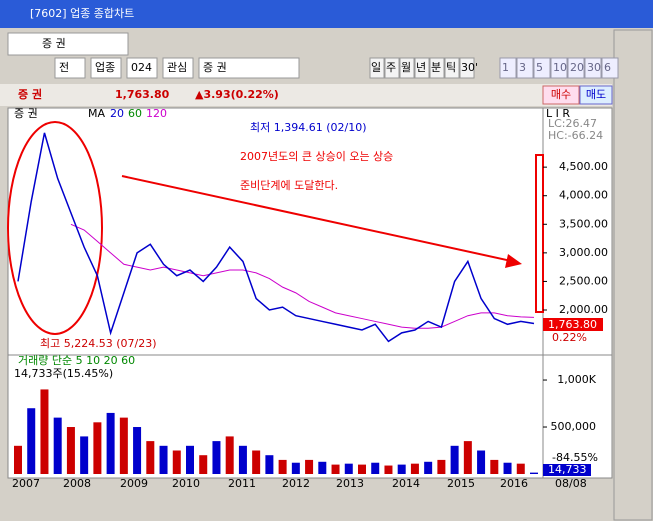  I want to click on volume-pct: -84.55%, so click(575, 457).